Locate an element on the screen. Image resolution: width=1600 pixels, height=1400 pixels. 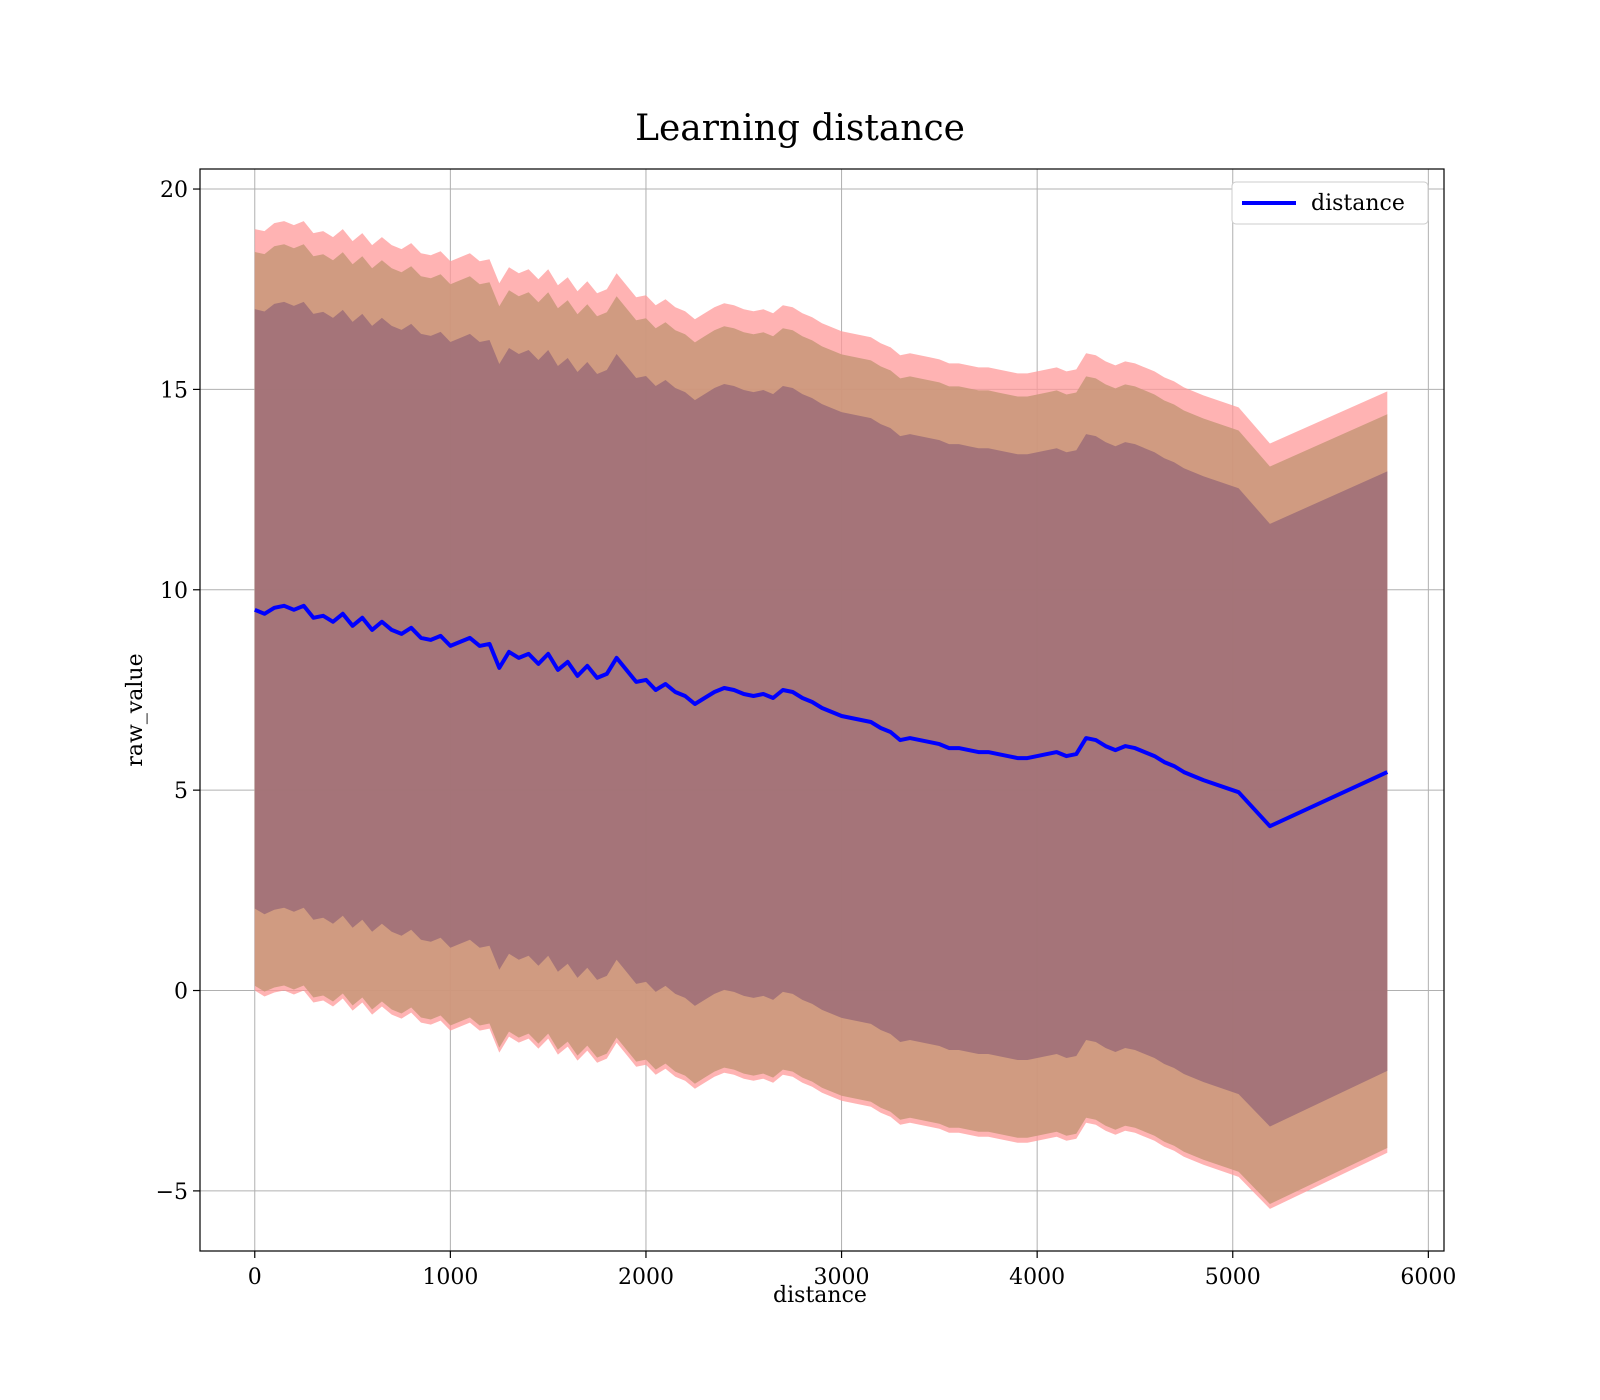
x-tick-label: 6000 is located at coordinates (1428, 1277).